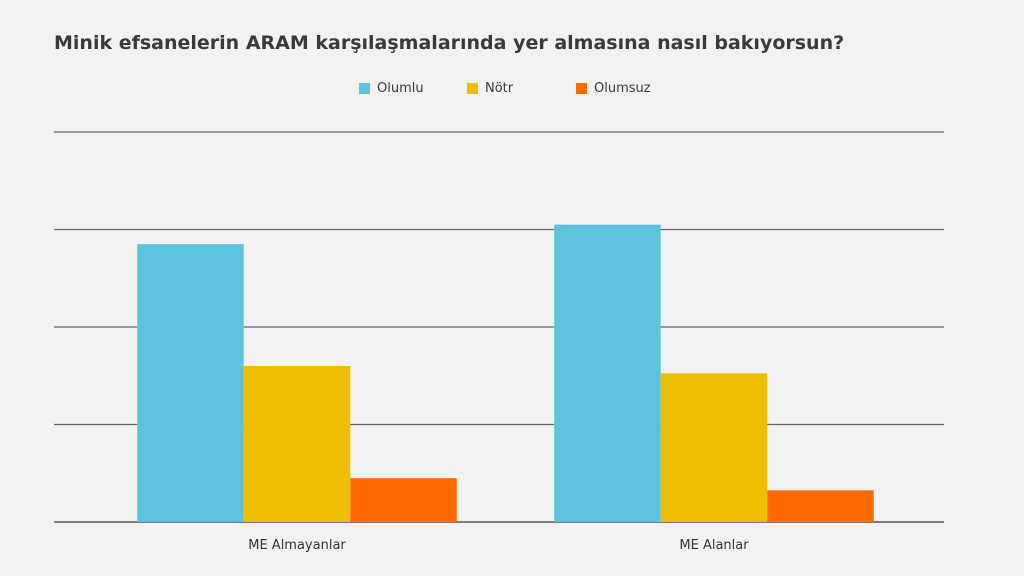 The height and width of the screenshot is (576, 1024). I want to click on legend-swatch-olumlu, so click(364, 88).